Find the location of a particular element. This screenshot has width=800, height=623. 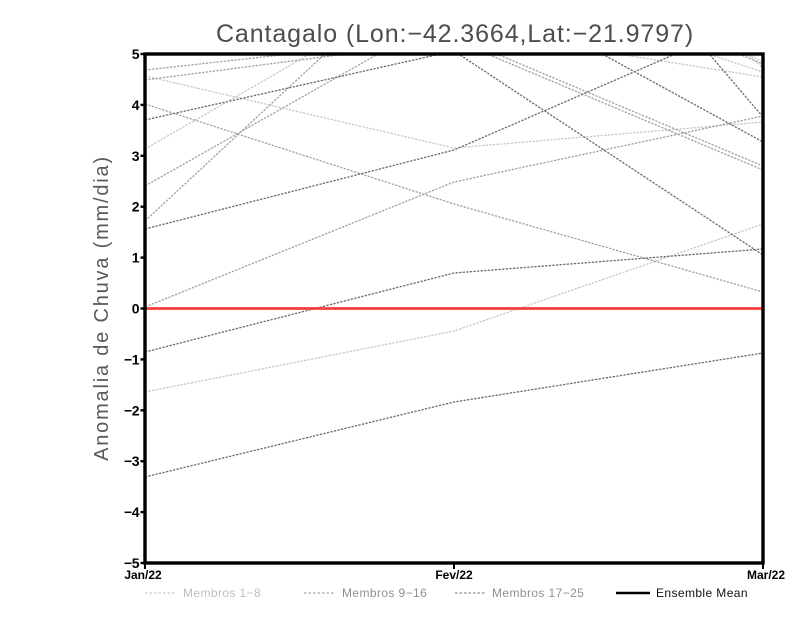

svg-text: 3 is located at coordinates (136, 156).